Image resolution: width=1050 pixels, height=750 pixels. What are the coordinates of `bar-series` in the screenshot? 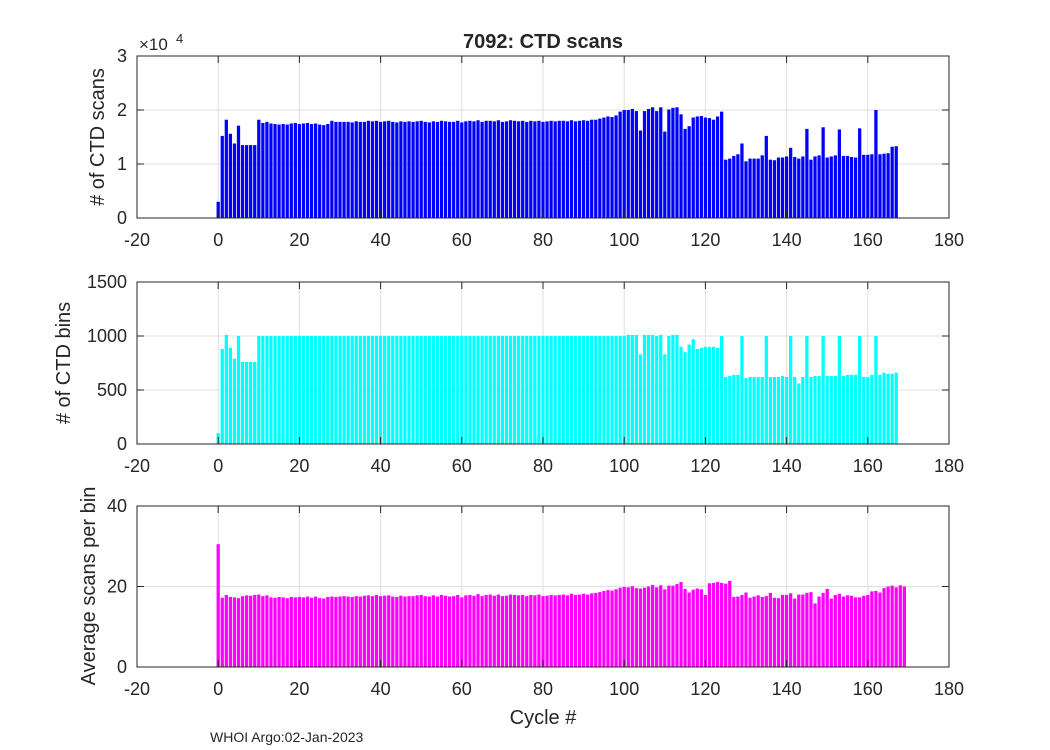 It's located at (561, 605).